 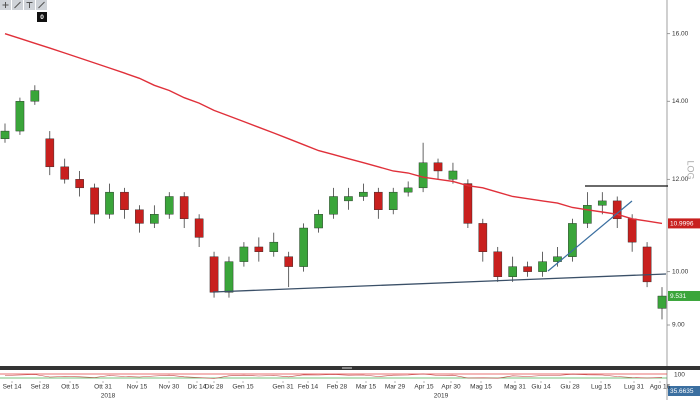 I want to click on x-tick-label: Lug 31, so click(x=634, y=387).